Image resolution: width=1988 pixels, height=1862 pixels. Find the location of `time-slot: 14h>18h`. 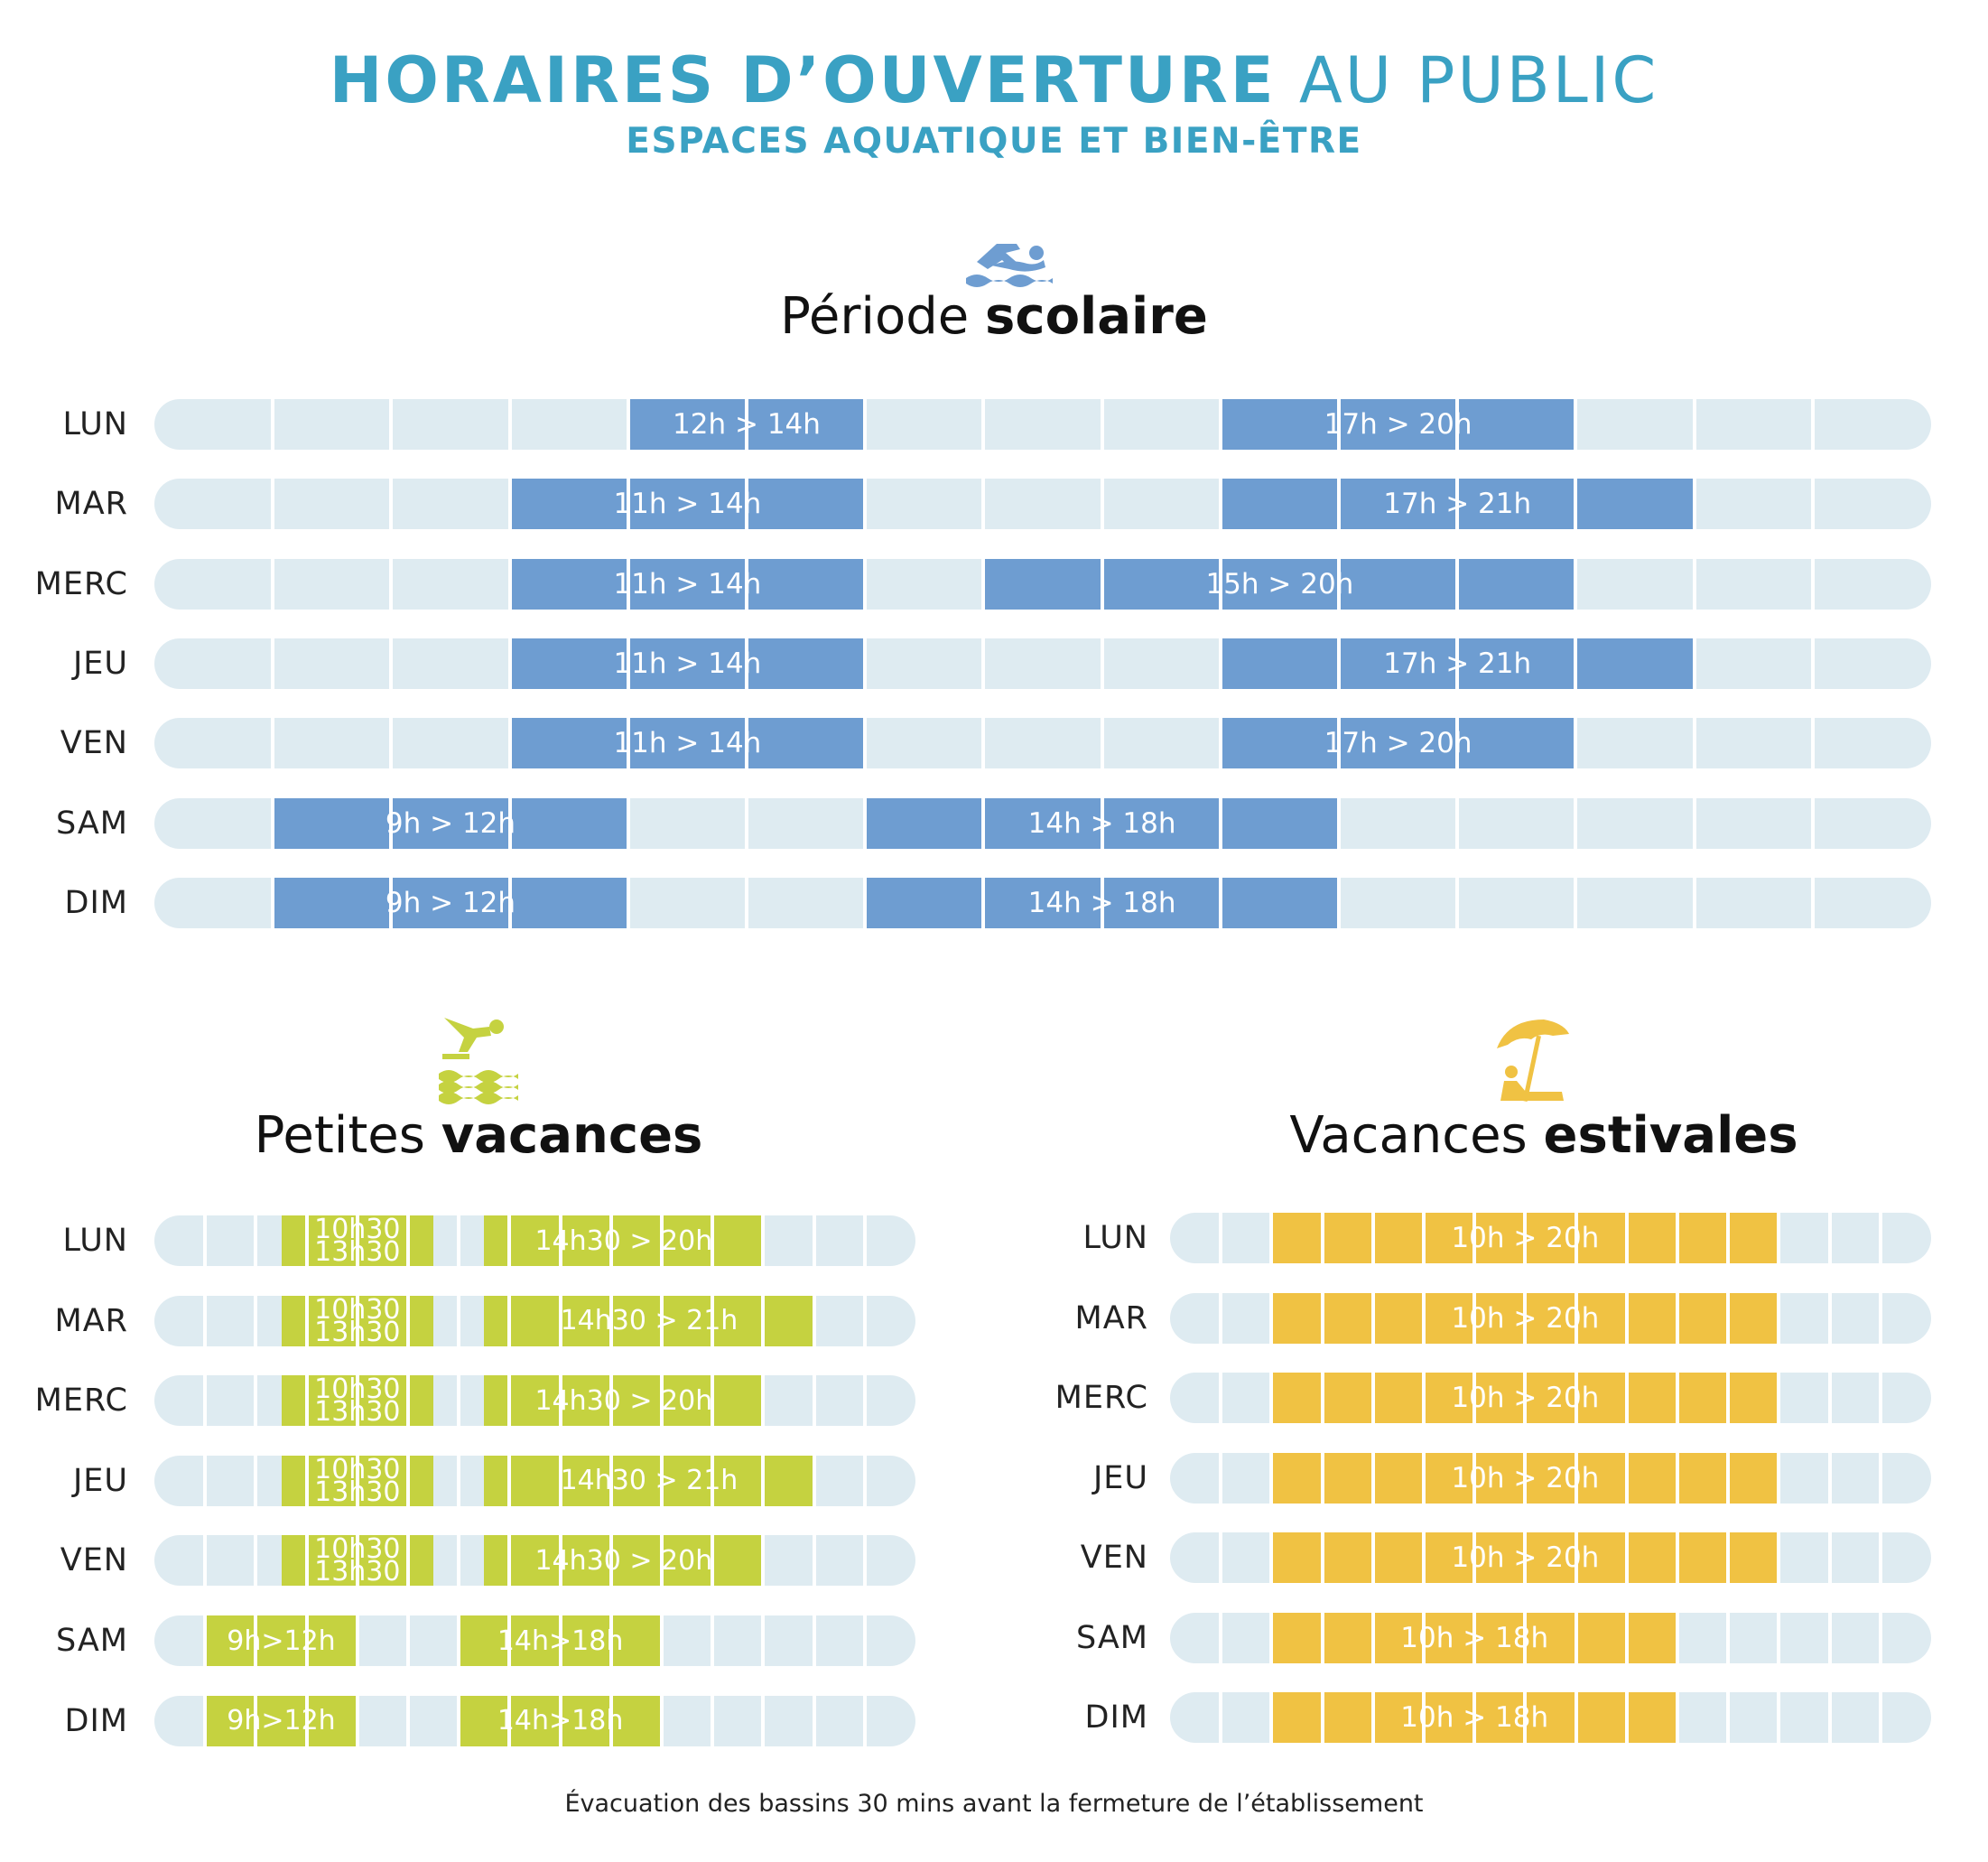

time-slot: 14h>18h is located at coordinates (560, 1640).